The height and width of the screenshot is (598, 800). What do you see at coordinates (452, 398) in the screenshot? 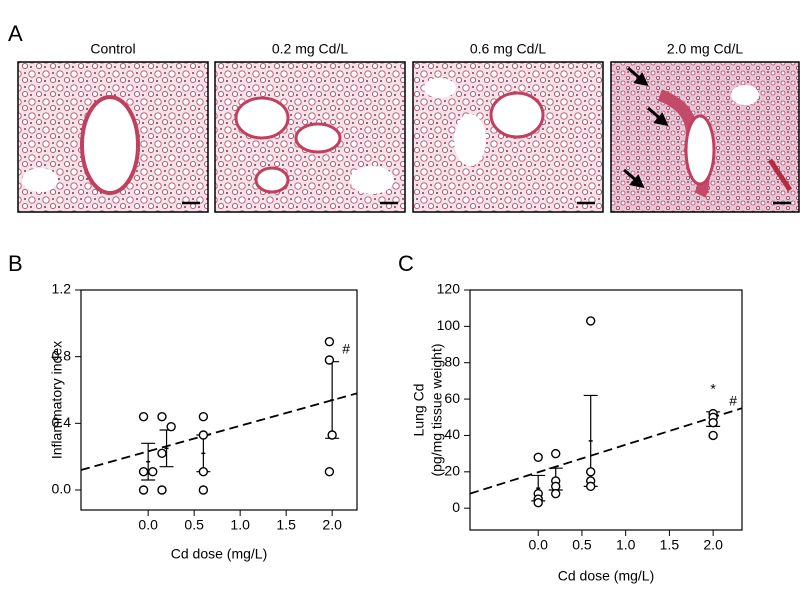
I see `y-tick-label: 60` at bounding box center [452, 398].